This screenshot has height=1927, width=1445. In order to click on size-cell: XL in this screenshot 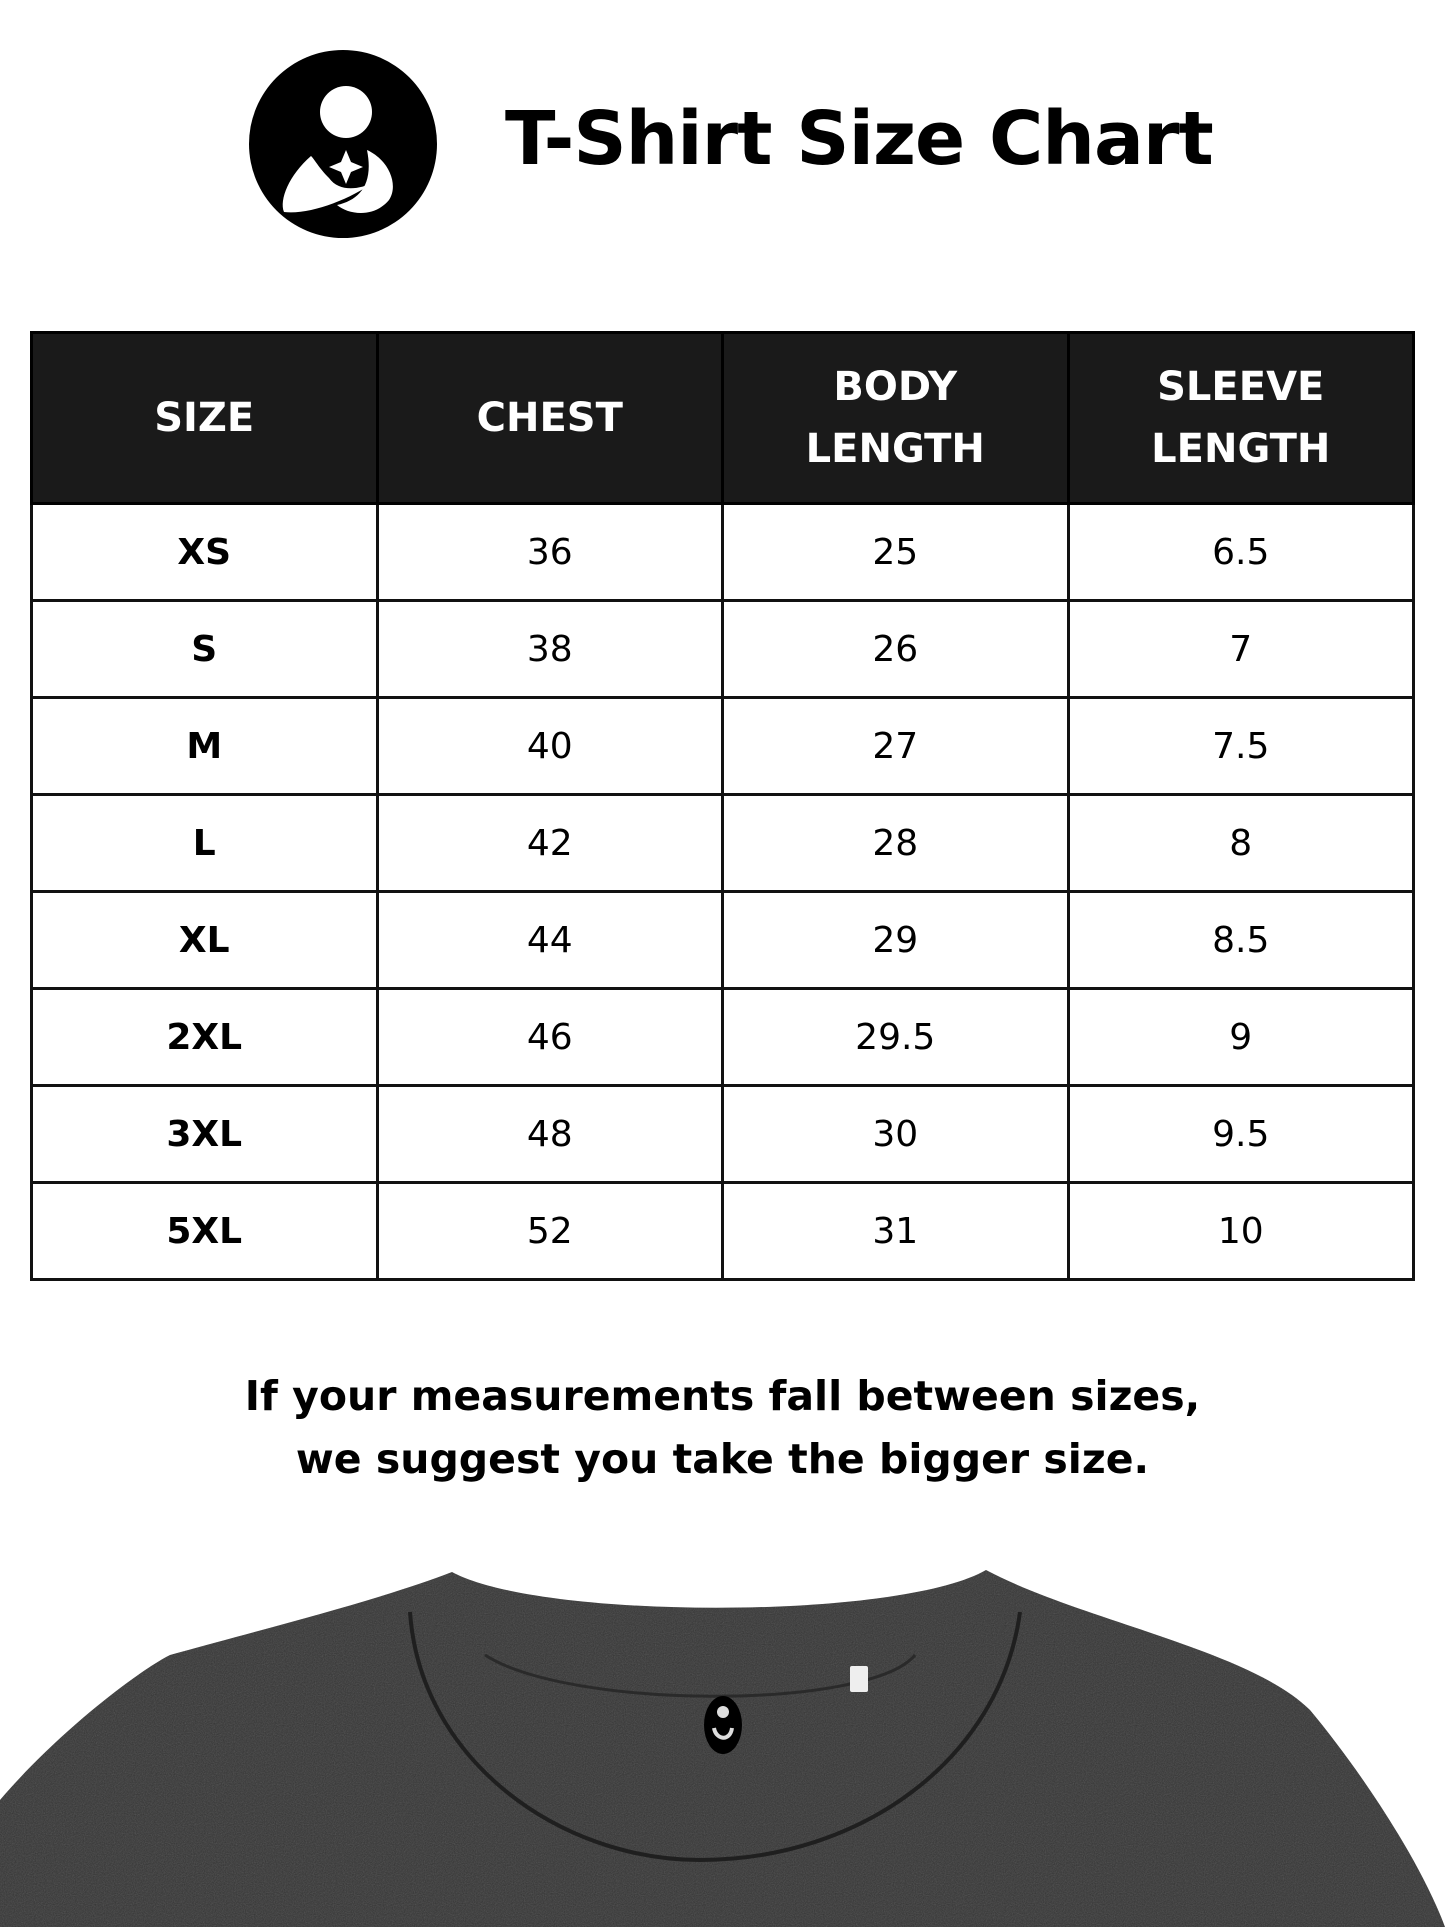, I will do `click(204, 940)`.